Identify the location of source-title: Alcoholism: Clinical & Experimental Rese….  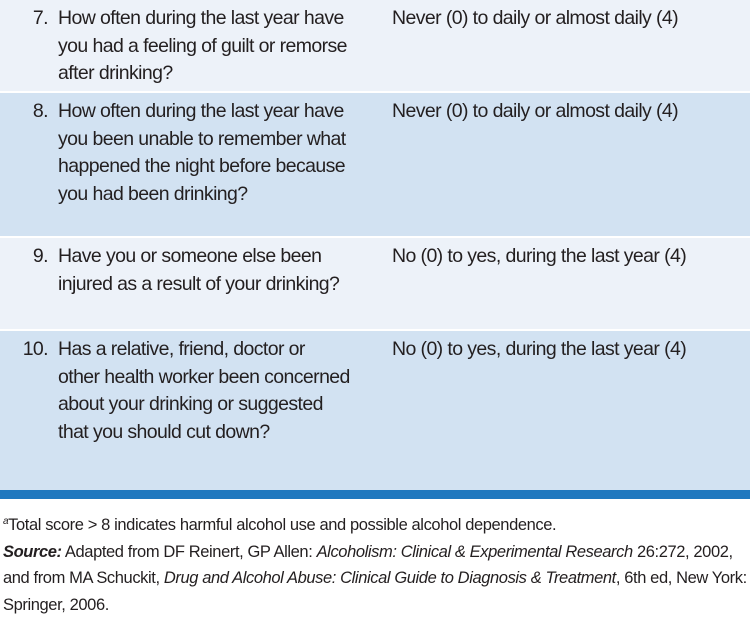
(475, 552).